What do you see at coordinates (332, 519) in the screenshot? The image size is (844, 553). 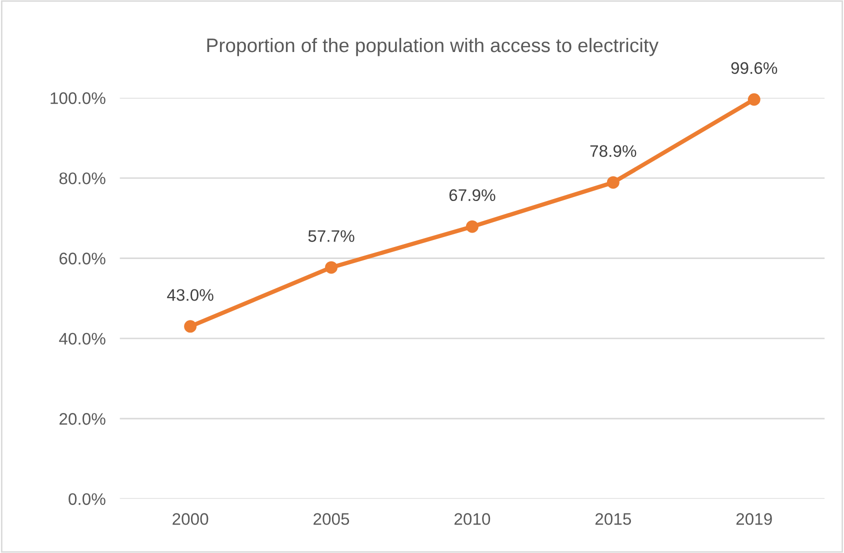 I see `x-tick-label: 2005` at bounding box center [332, 519].